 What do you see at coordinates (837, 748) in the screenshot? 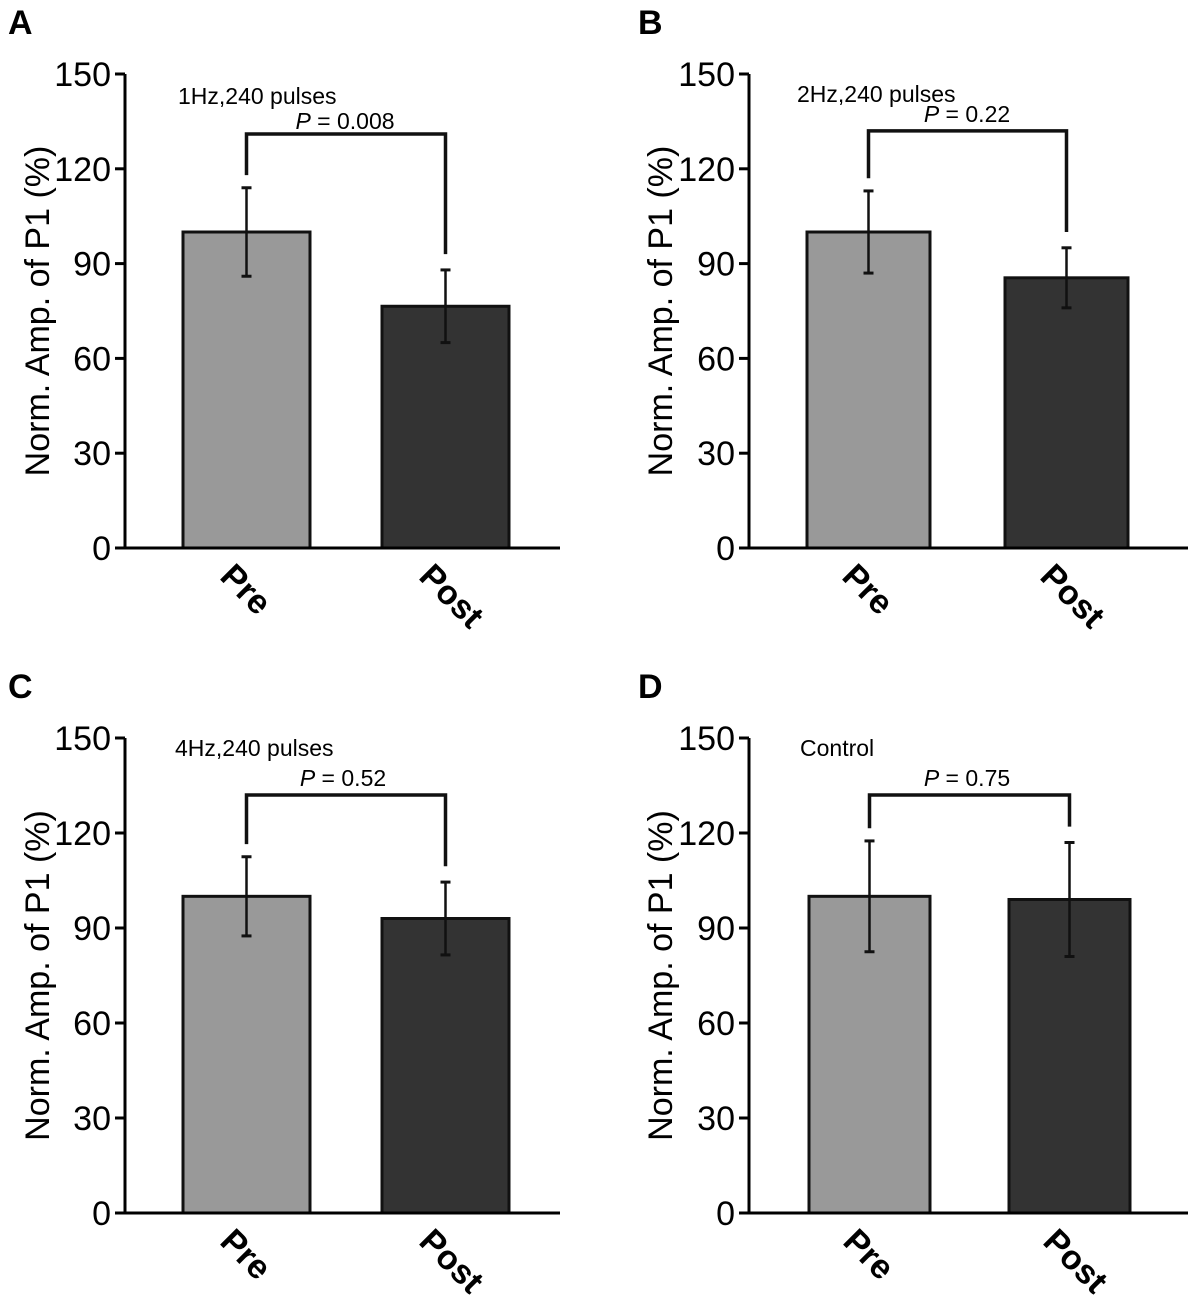
I see `chart-title: Control` at bounding box center [837, 748].